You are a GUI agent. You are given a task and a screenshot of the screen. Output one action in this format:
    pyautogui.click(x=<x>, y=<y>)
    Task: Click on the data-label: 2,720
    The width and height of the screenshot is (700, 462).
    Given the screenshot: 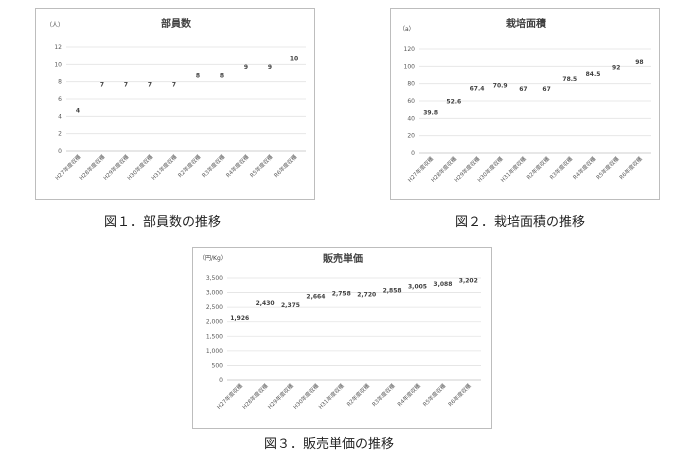 What is the action you would take?
    pyautogui.click(x=366, y=295)
    